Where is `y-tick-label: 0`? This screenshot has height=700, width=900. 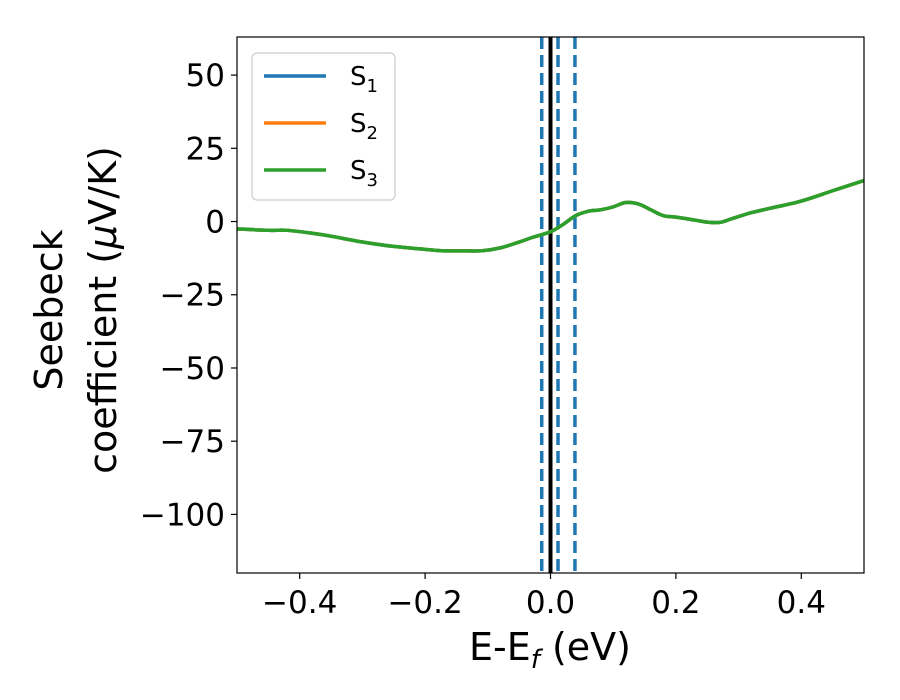 y-tick-label: 0 is located at coordinates (215, 223).